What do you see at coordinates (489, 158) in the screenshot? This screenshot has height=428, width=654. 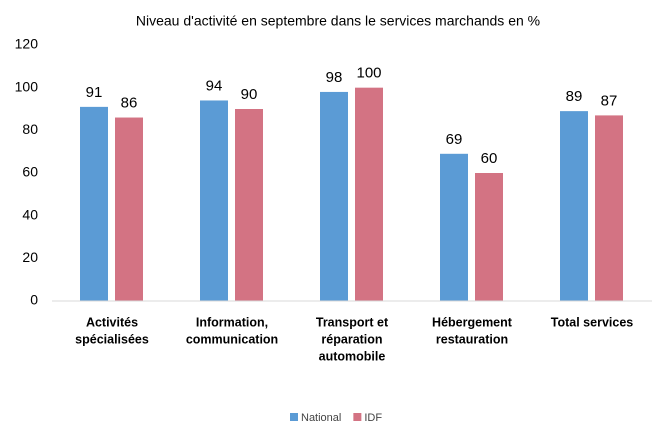 I see `value-label: 60` at bounding box center [489, 158].